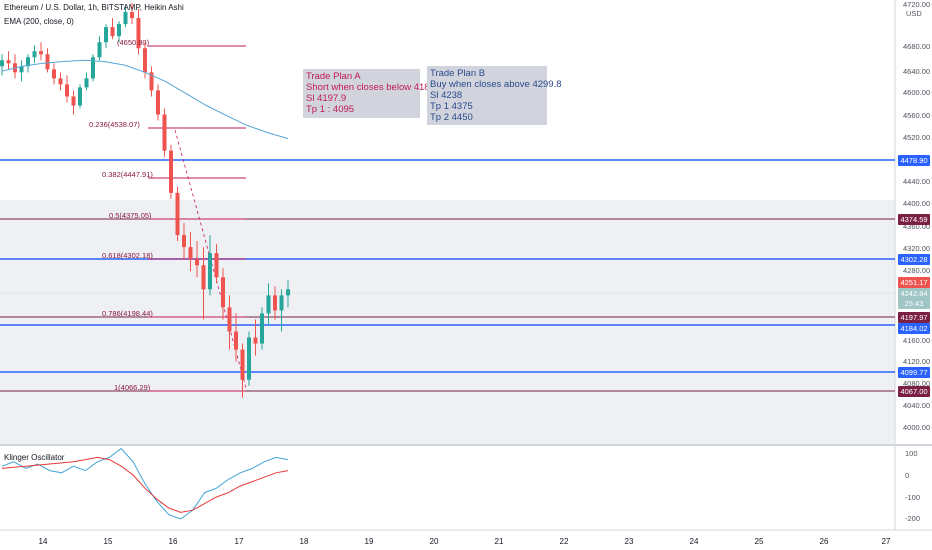 Image resolution: width=932 pixels, height=550 pixels. Describe the element at coordinates (499, 541) in the screenshot. I see `time-tick: 21` at that location.